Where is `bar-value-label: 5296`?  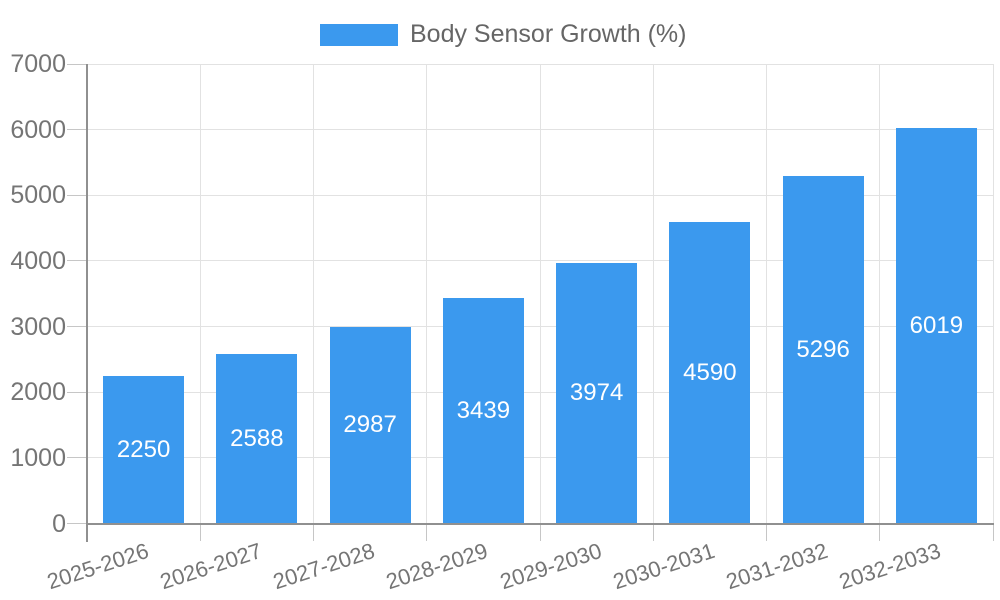
bar-value-label: 5296 is located at coordinates (823, 349).